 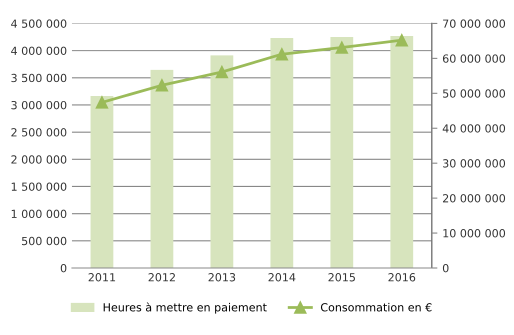 I want to click on y2-tick-label: 10 000 000, so click(x=474, y=233).